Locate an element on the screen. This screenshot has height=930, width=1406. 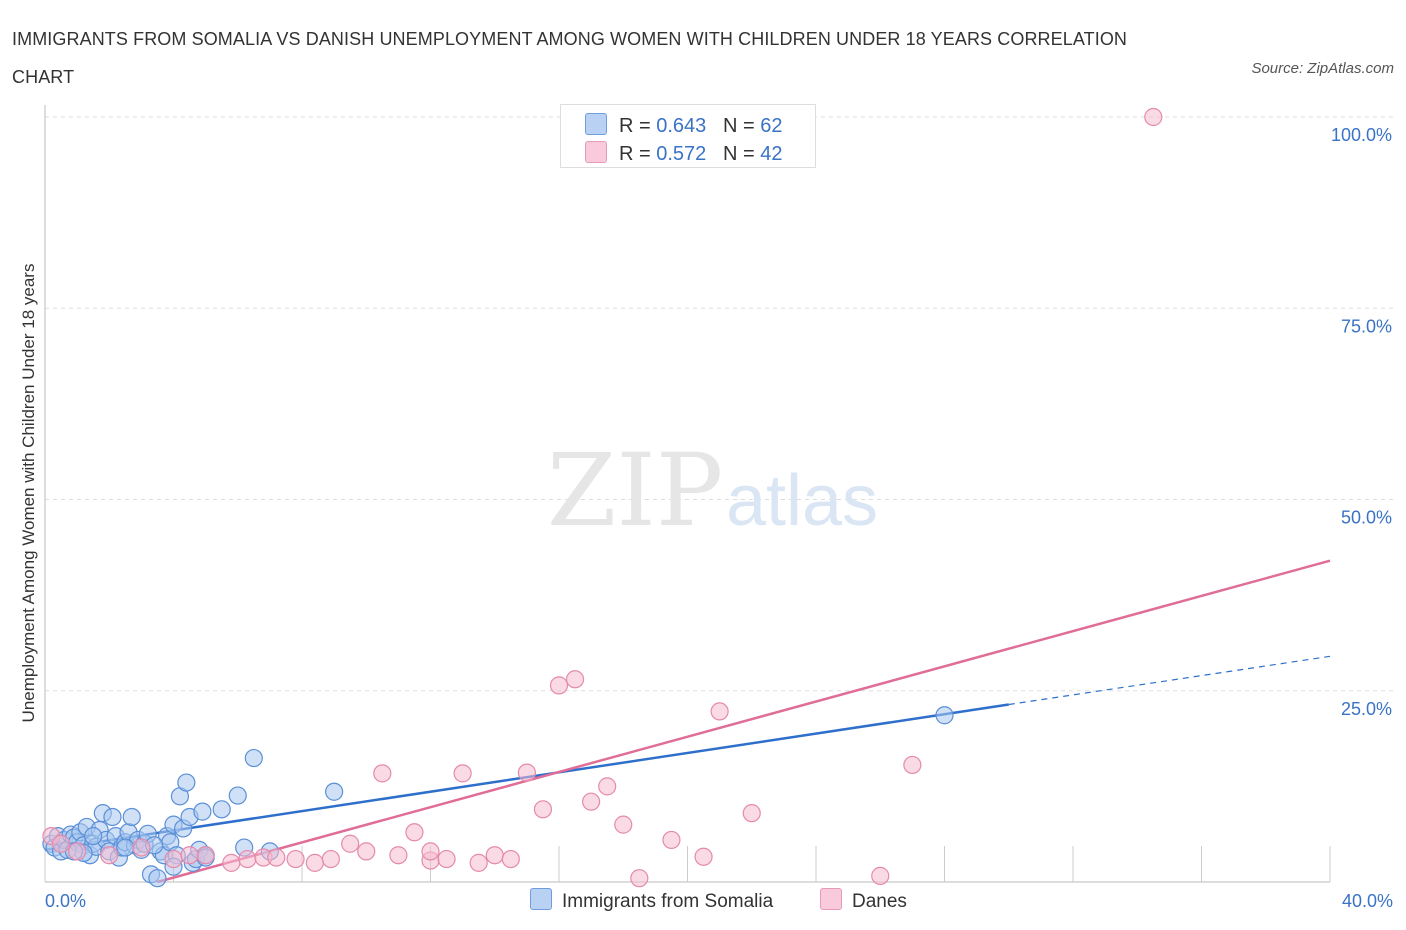
legend-row-somalia: R = 0.643 N = 62 is located at coordinates (683, 125).